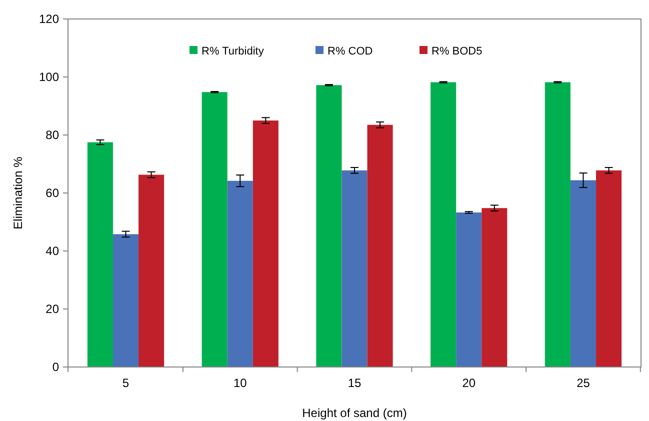 The image size is (649, 421). What do you see at coordinates (53, 309) in the screenshot?
I see `y-tick-label: 20` at bounding box center [53, 309].